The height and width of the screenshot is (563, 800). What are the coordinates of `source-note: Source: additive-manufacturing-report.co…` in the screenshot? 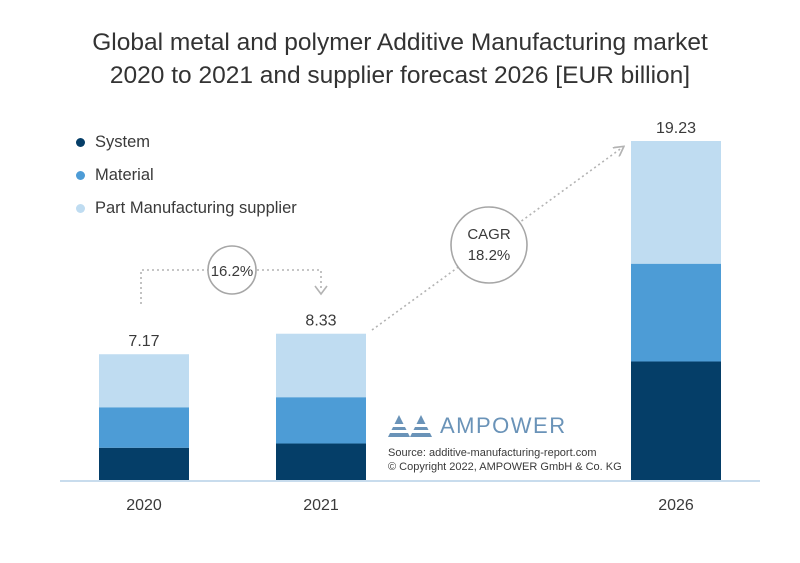 It's located at (505, 460).